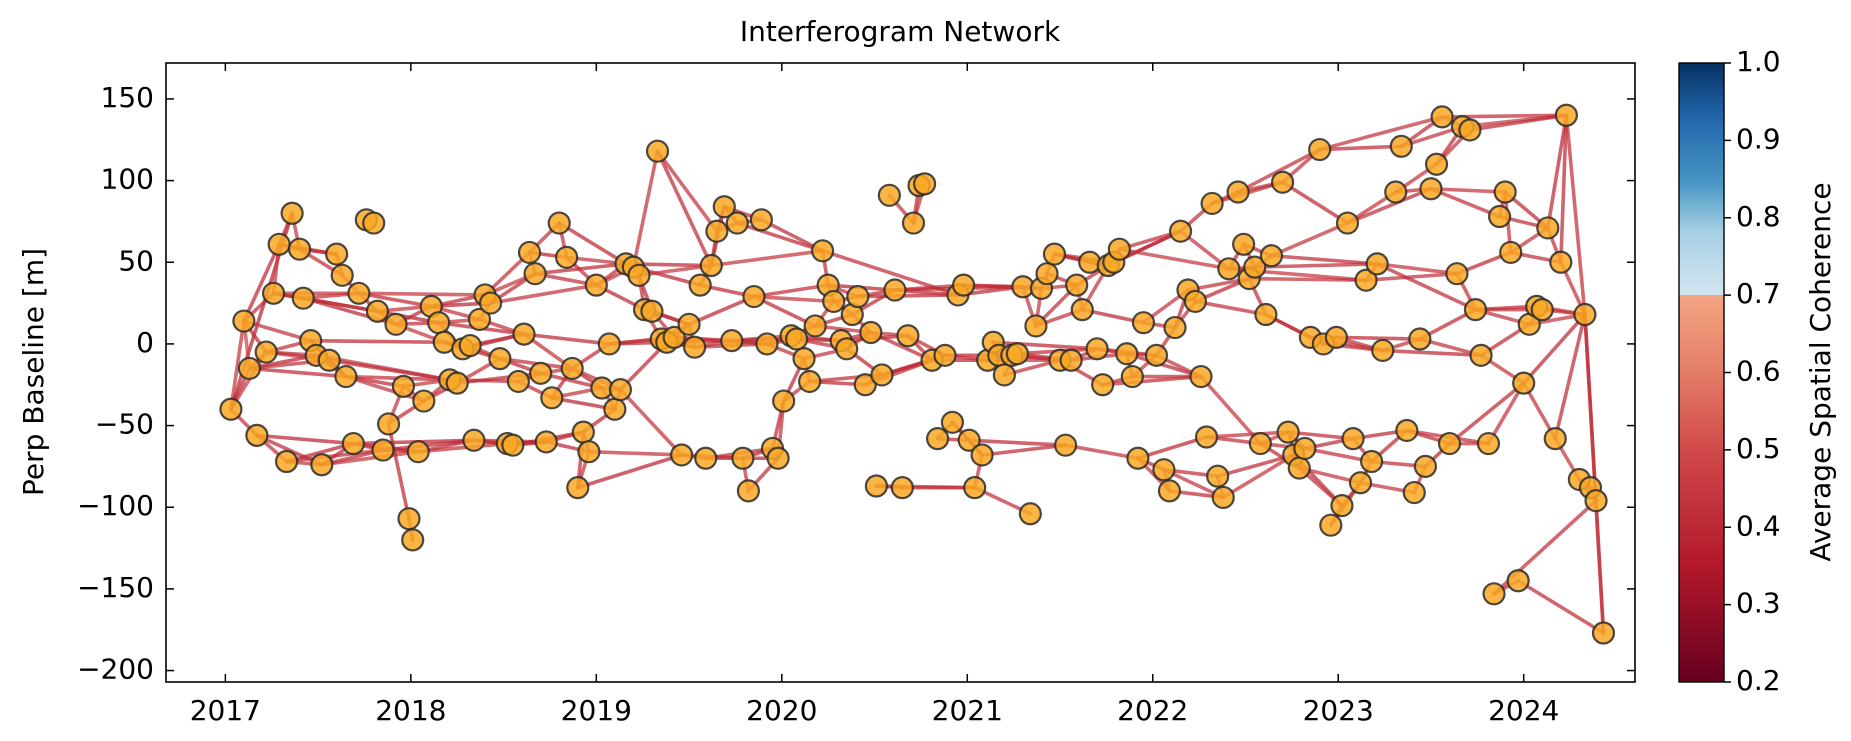 This screenshot has height=741, width=1851. I want to click on x-tick-label: 2021, so click(967, 710).